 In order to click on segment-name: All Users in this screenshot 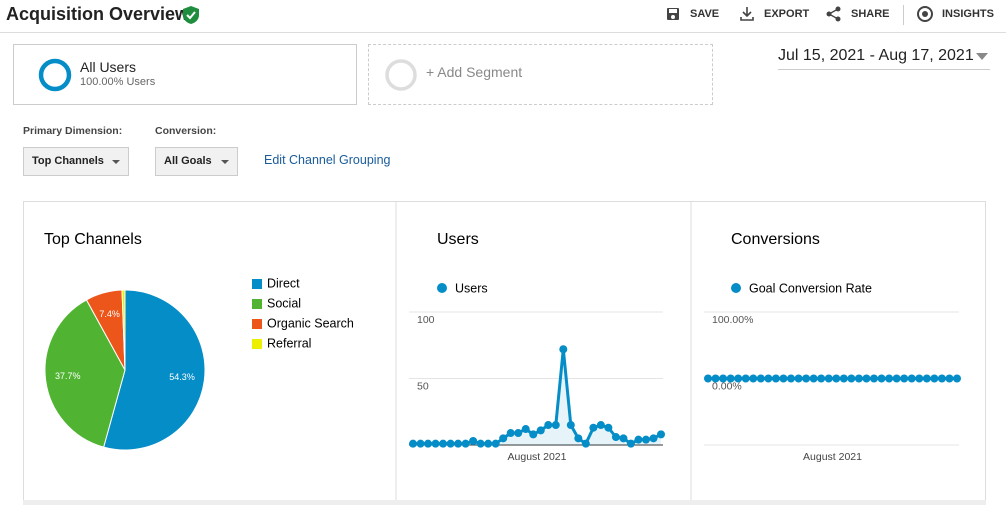, I will do `click(108, 67)`.